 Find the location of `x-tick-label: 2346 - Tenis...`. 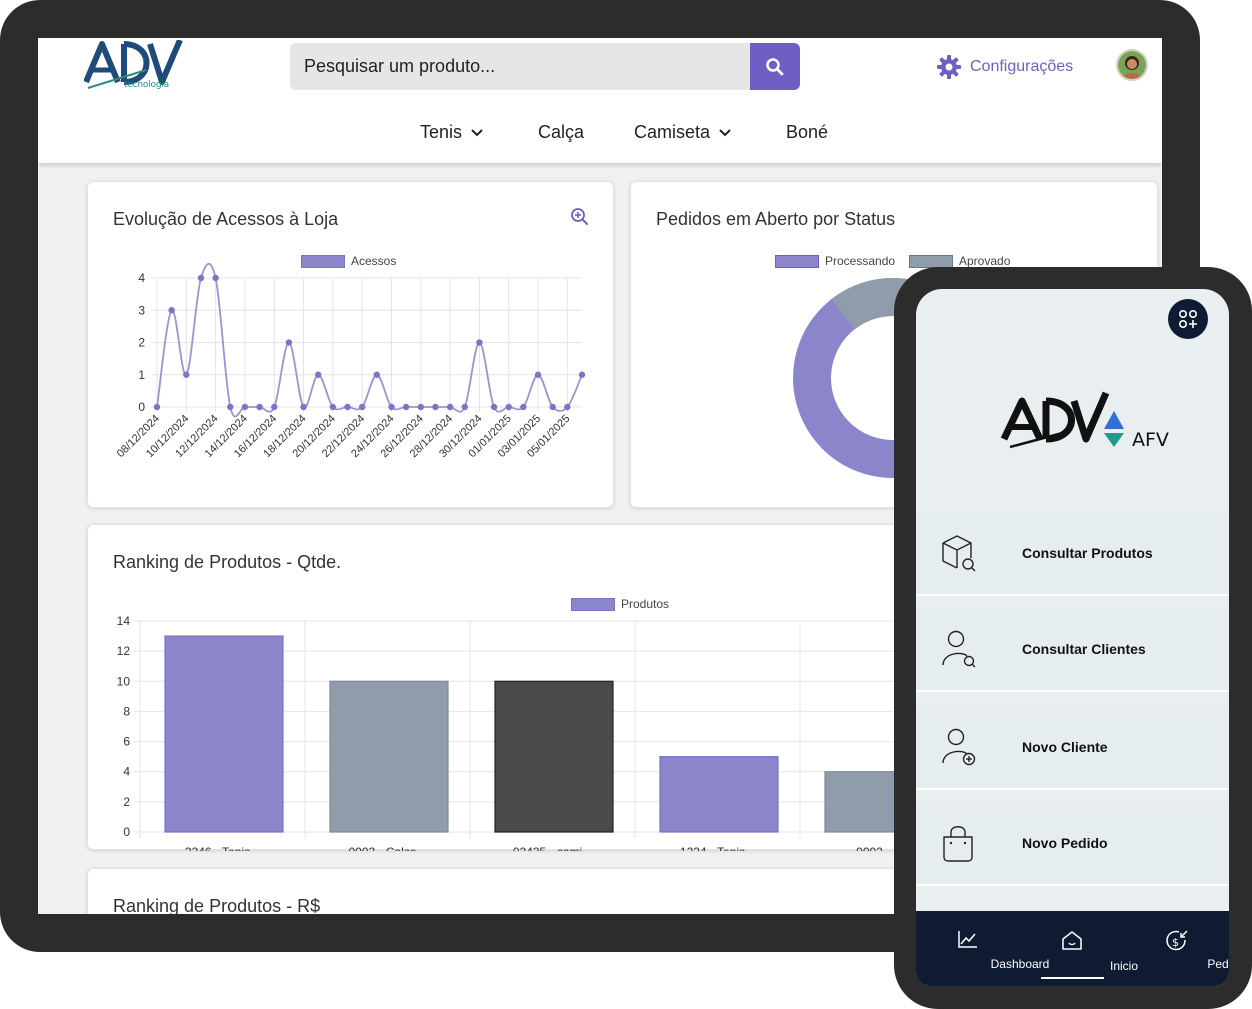

x-tick-label: 2346 - Tenis... is located at coordinates (222, 848).